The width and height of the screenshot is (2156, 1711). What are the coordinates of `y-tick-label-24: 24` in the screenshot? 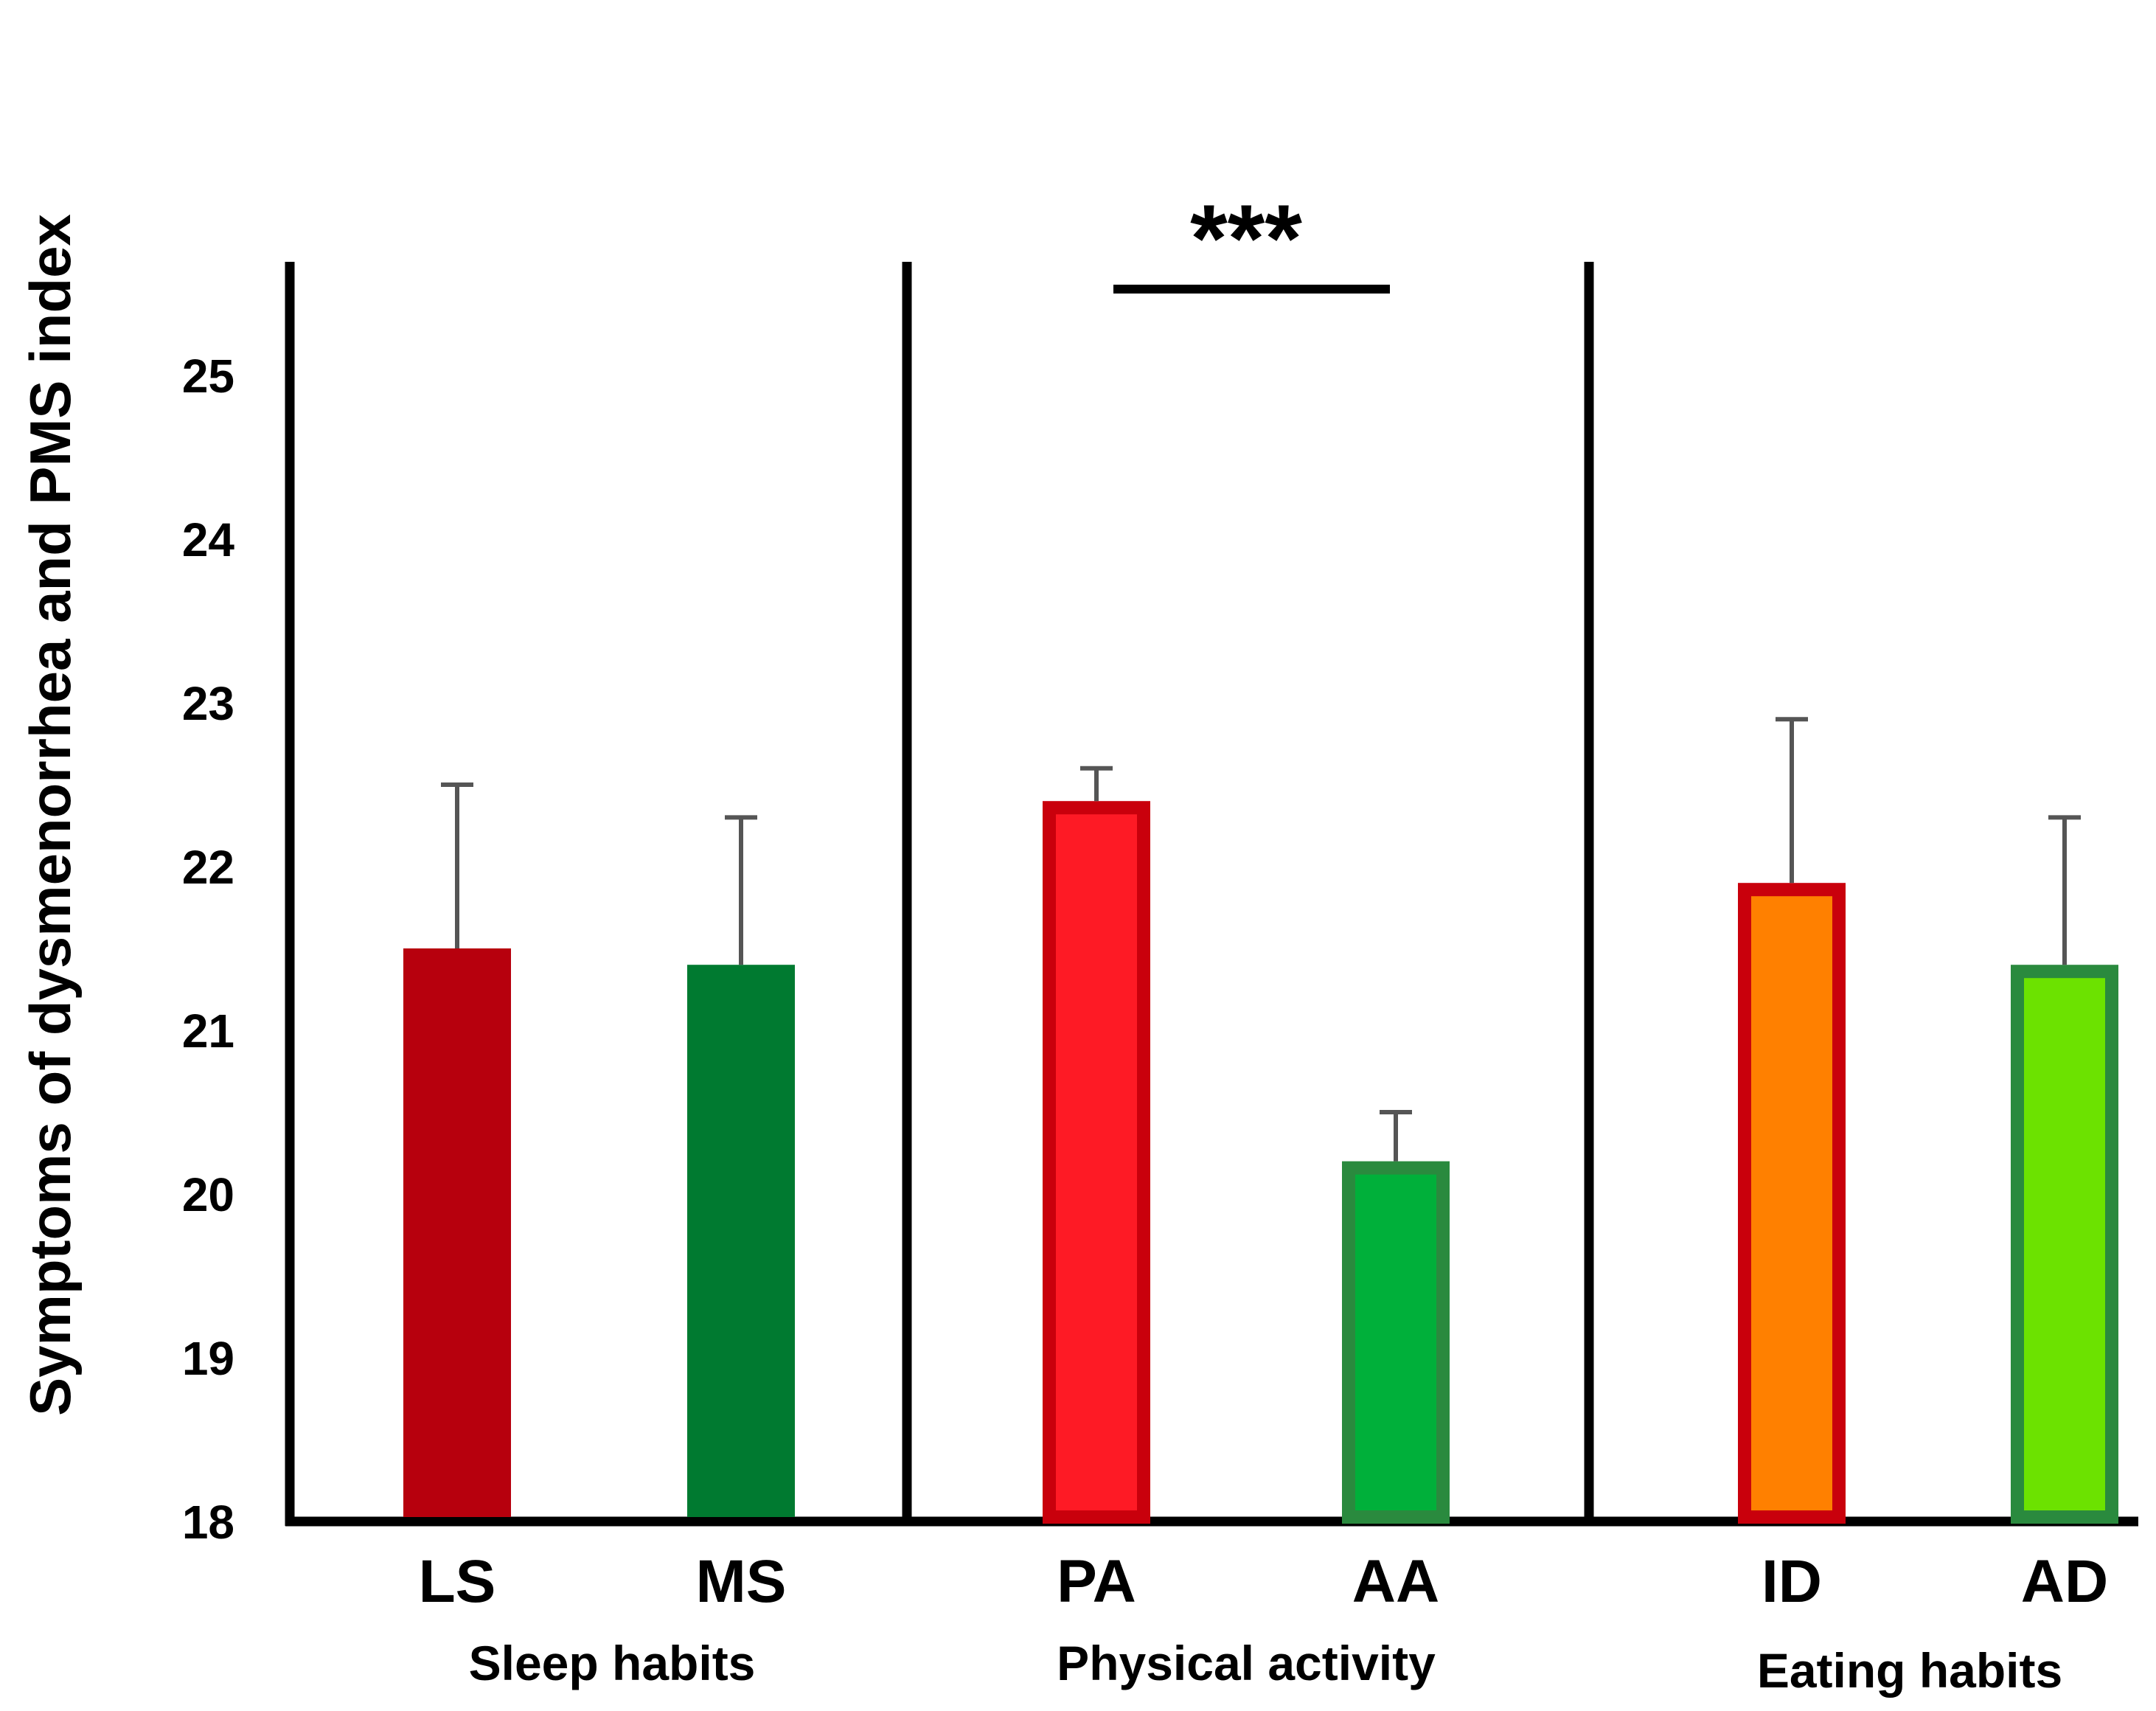 It's located at (209, 539).